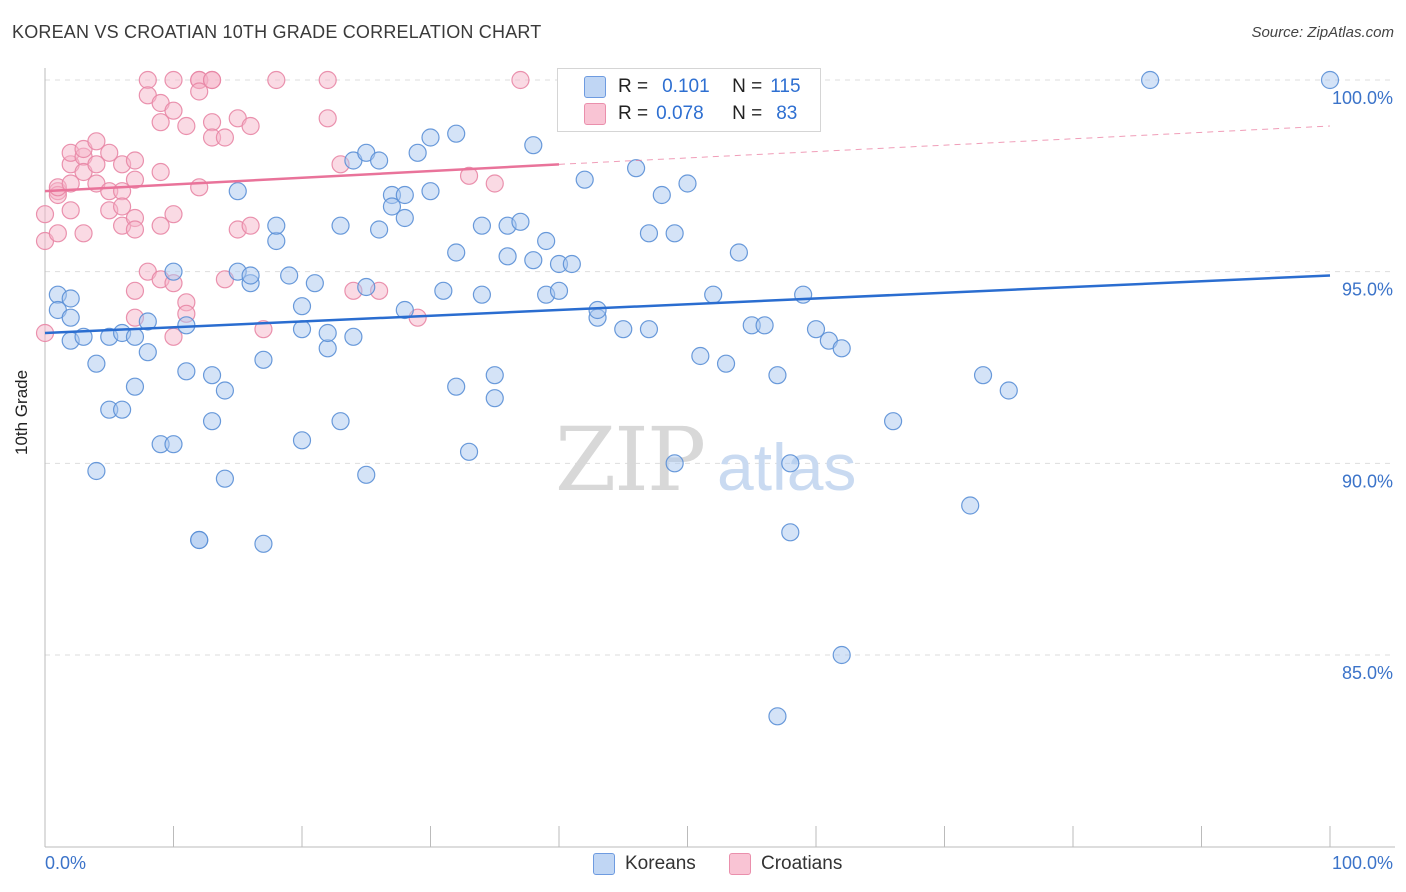 The width and height of the screenshot is (1406, 892). I want to click on legend-koreans: Koreans, so click(644, 864).